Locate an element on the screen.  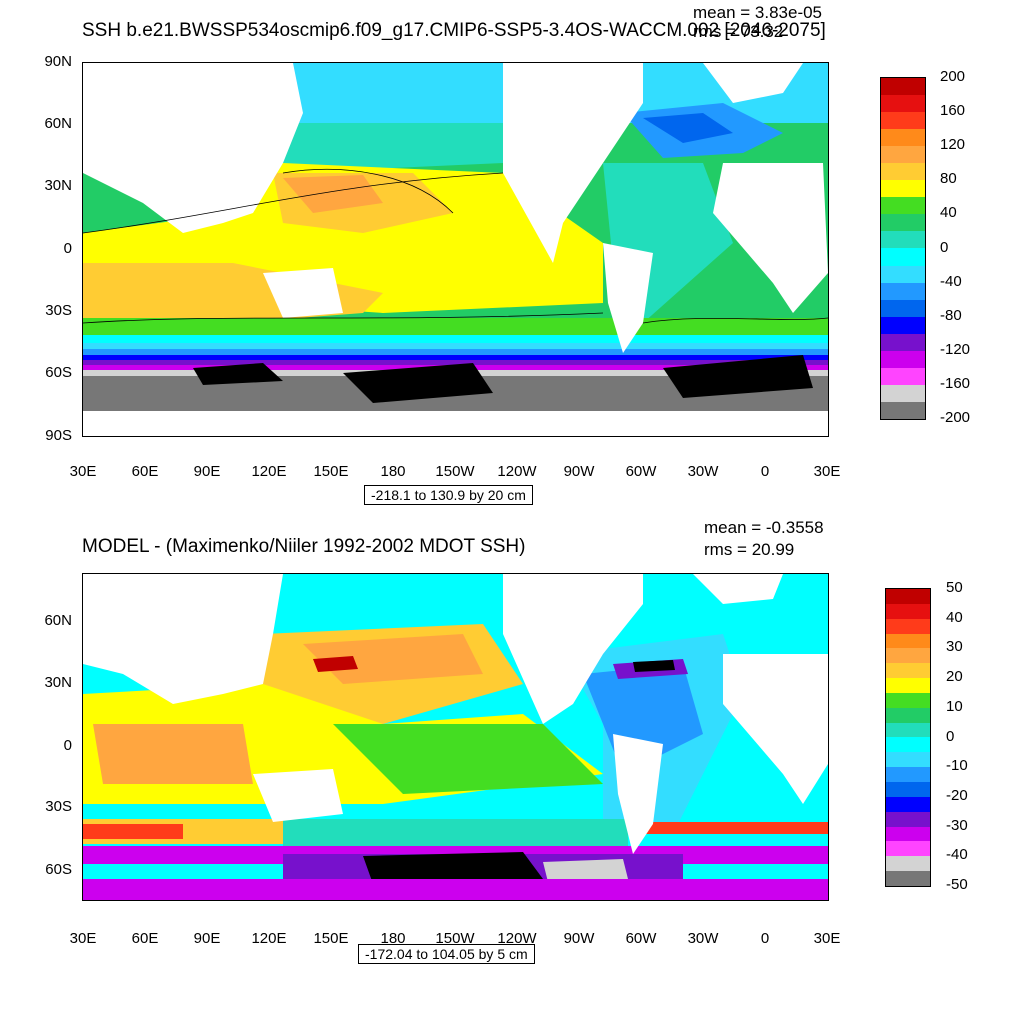
p2-ylab-1: 30N is located at coordinates (58, 682).